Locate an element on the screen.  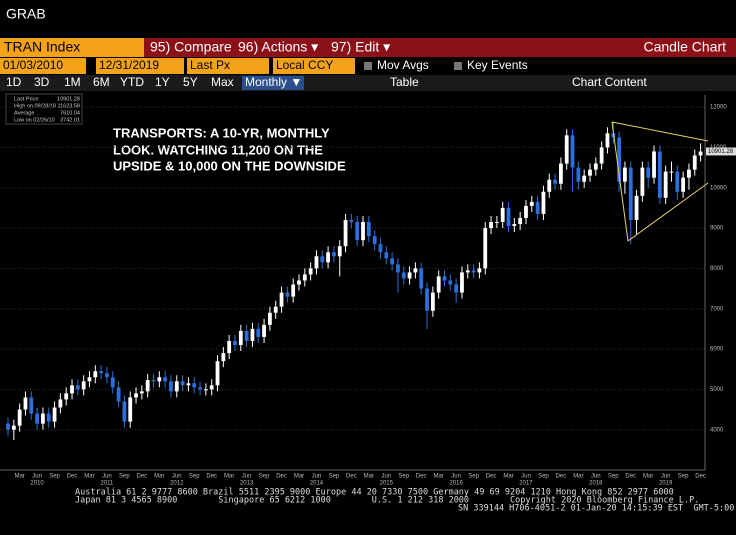
legend-value: 10901.28 is located at coordinates (68, 99).